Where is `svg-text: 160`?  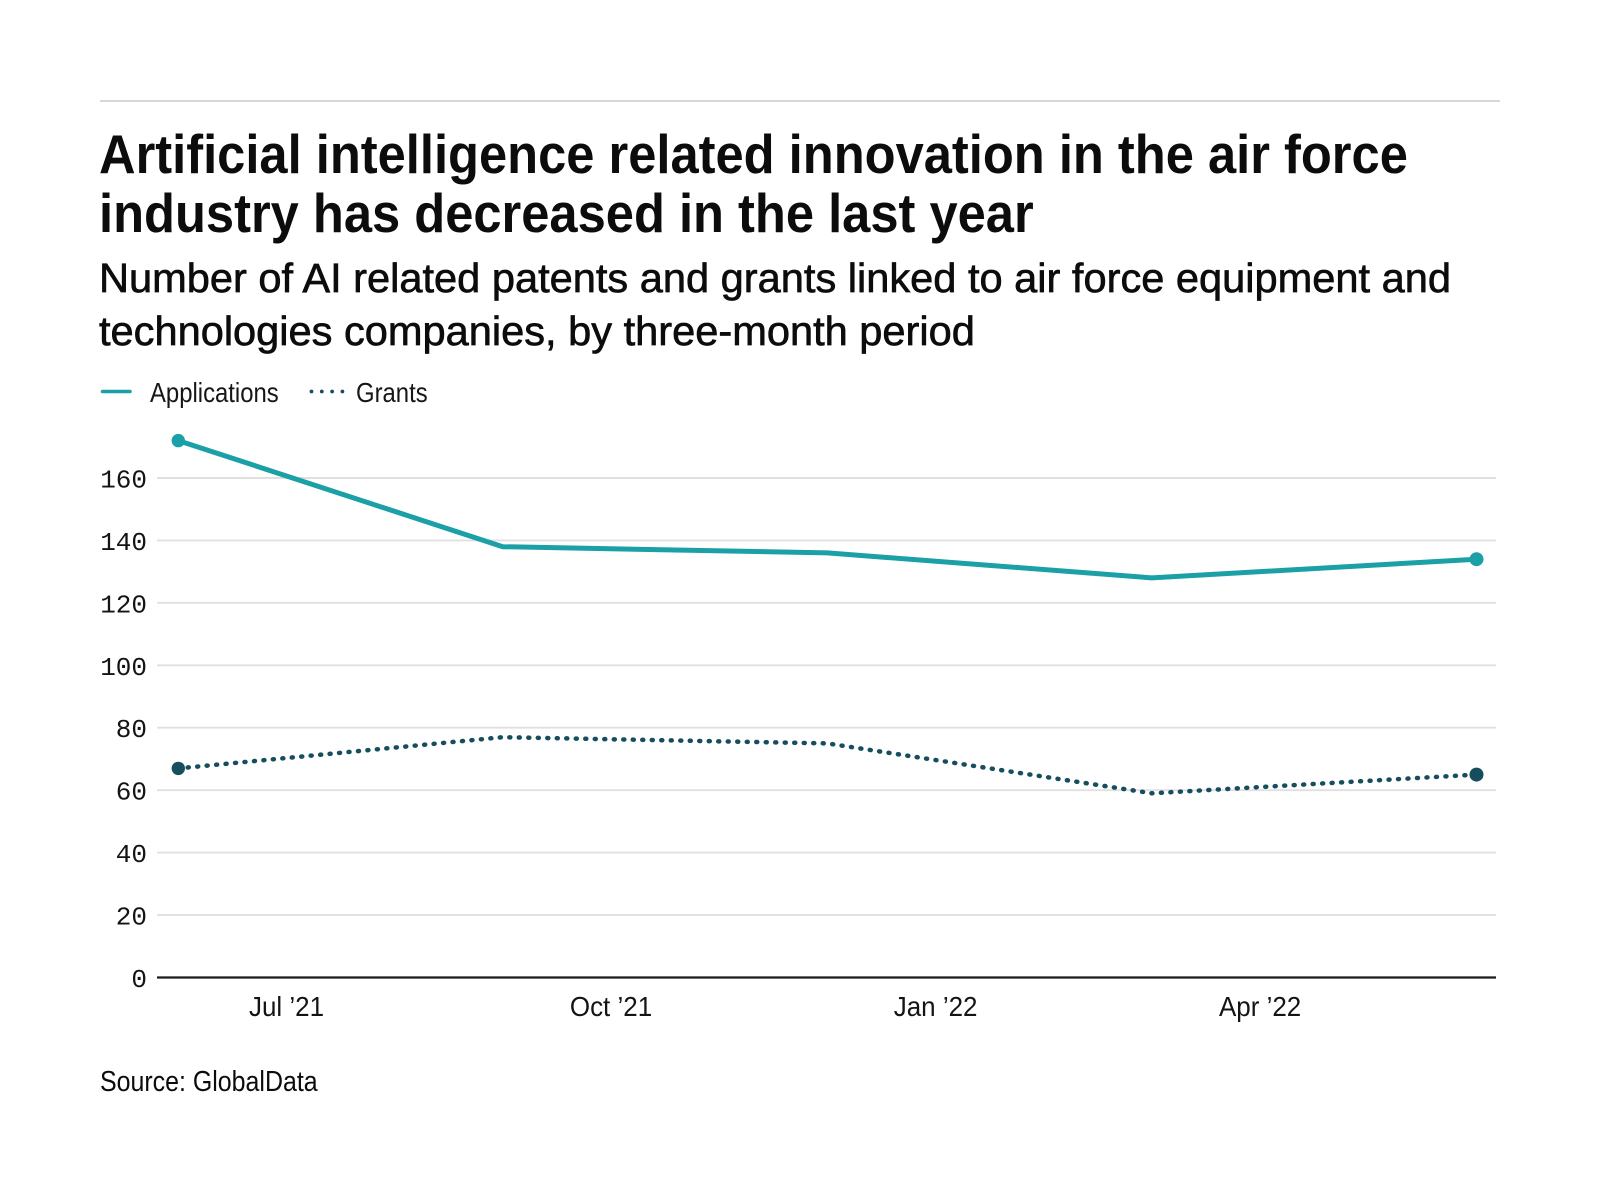 svg-text: 160 is located at coordinates (123, 481).